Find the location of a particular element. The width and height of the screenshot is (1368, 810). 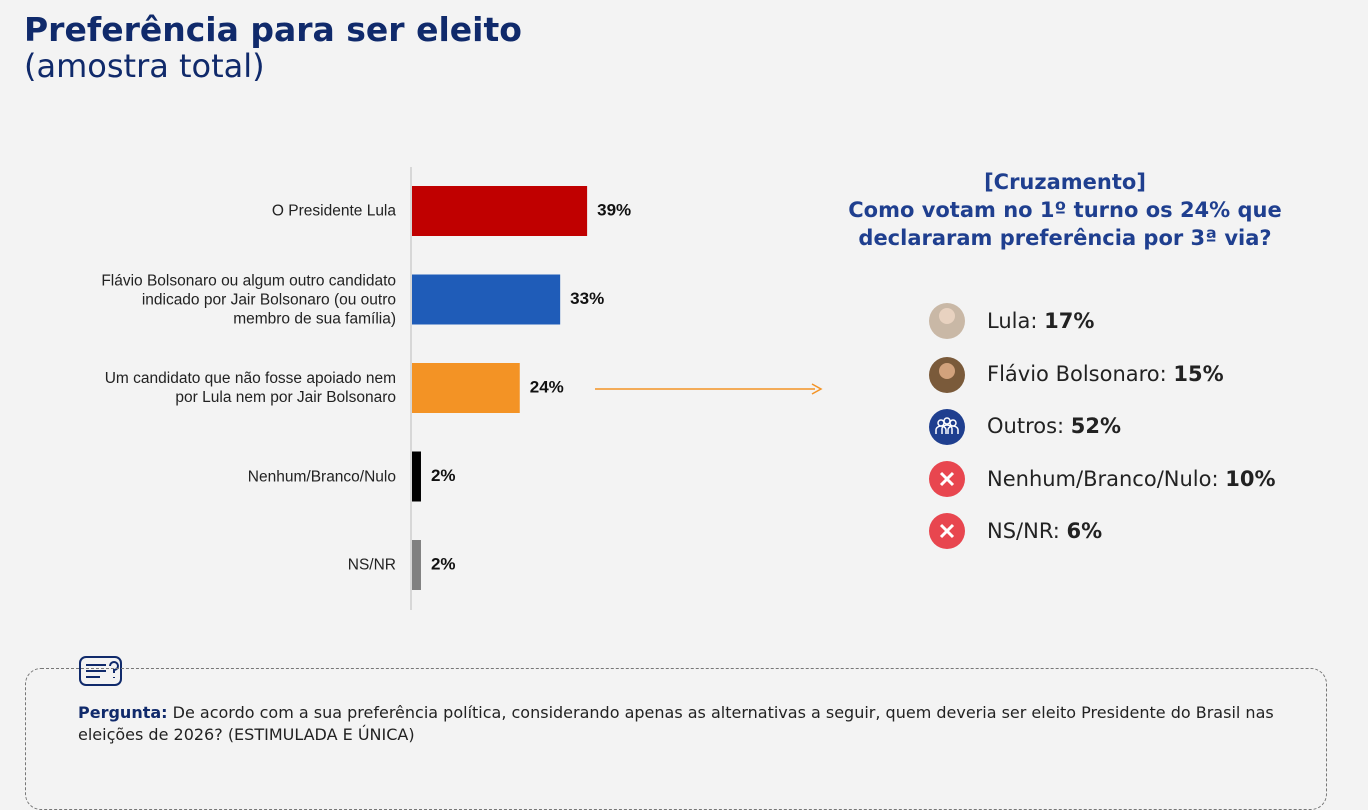

item-label: Outros: is located at coordinates (1026, 426).